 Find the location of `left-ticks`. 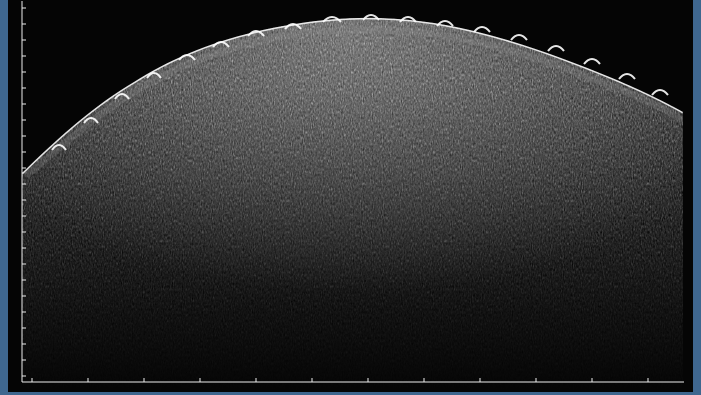

left-ticks is located at coordinates (24, 192).